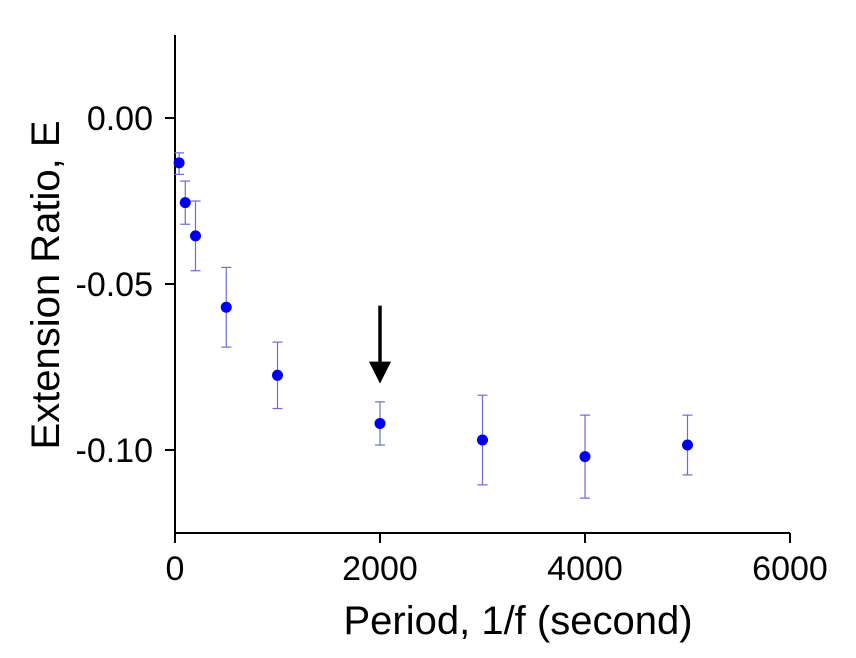  Describe the element at coordinates (585, 569) in the screenshot. I see `x-tick-label: 4000` at that location.